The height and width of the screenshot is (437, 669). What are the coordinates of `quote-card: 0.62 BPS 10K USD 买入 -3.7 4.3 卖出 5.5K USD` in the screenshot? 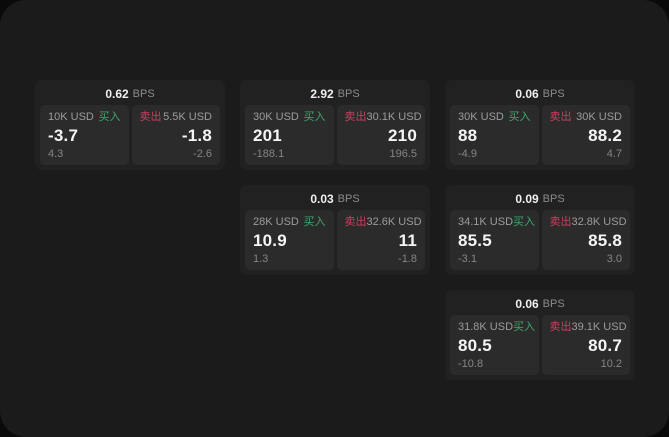 It's located at (130, 125).